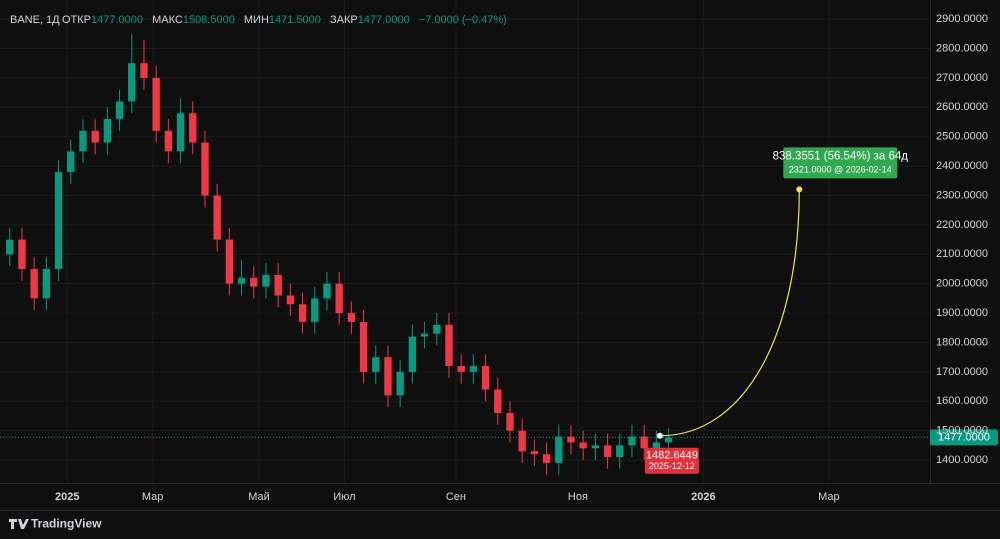 Image resolution: width=1000 pixels, height=539 pixels. I want to click on start-label-box, so click(671, 460).